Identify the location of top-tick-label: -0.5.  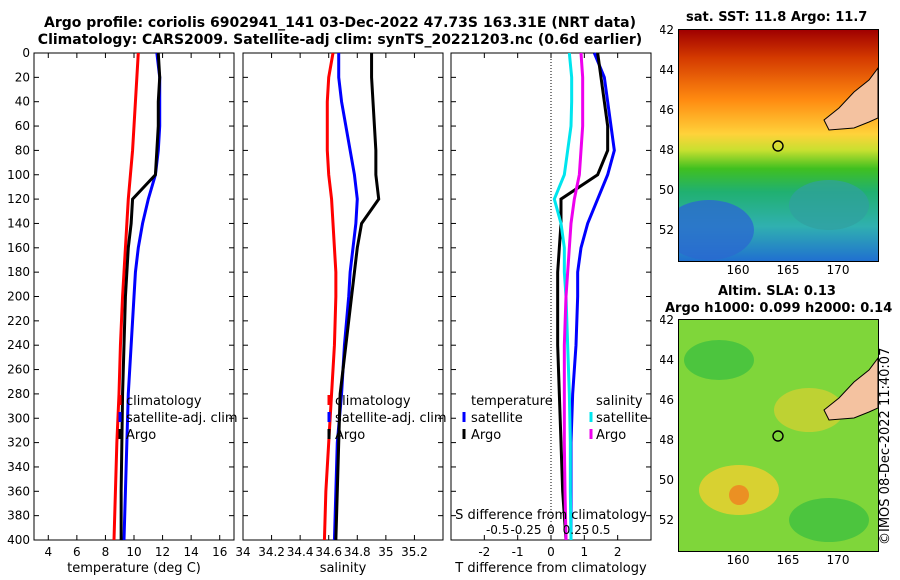
(497, 530).